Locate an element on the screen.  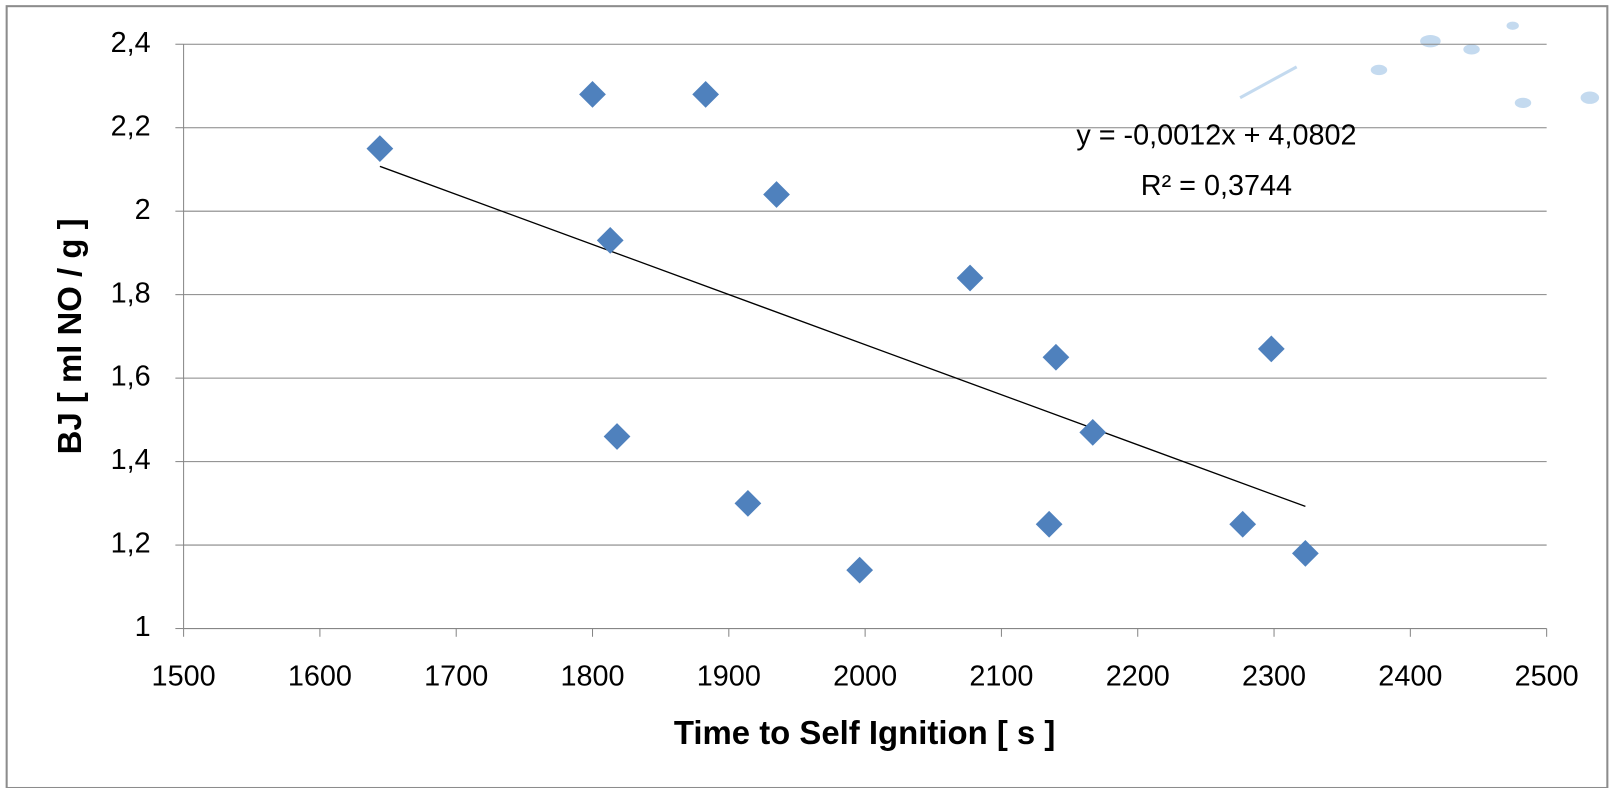
y-tick-label: 1,2 is located at coordinates (131, 544).